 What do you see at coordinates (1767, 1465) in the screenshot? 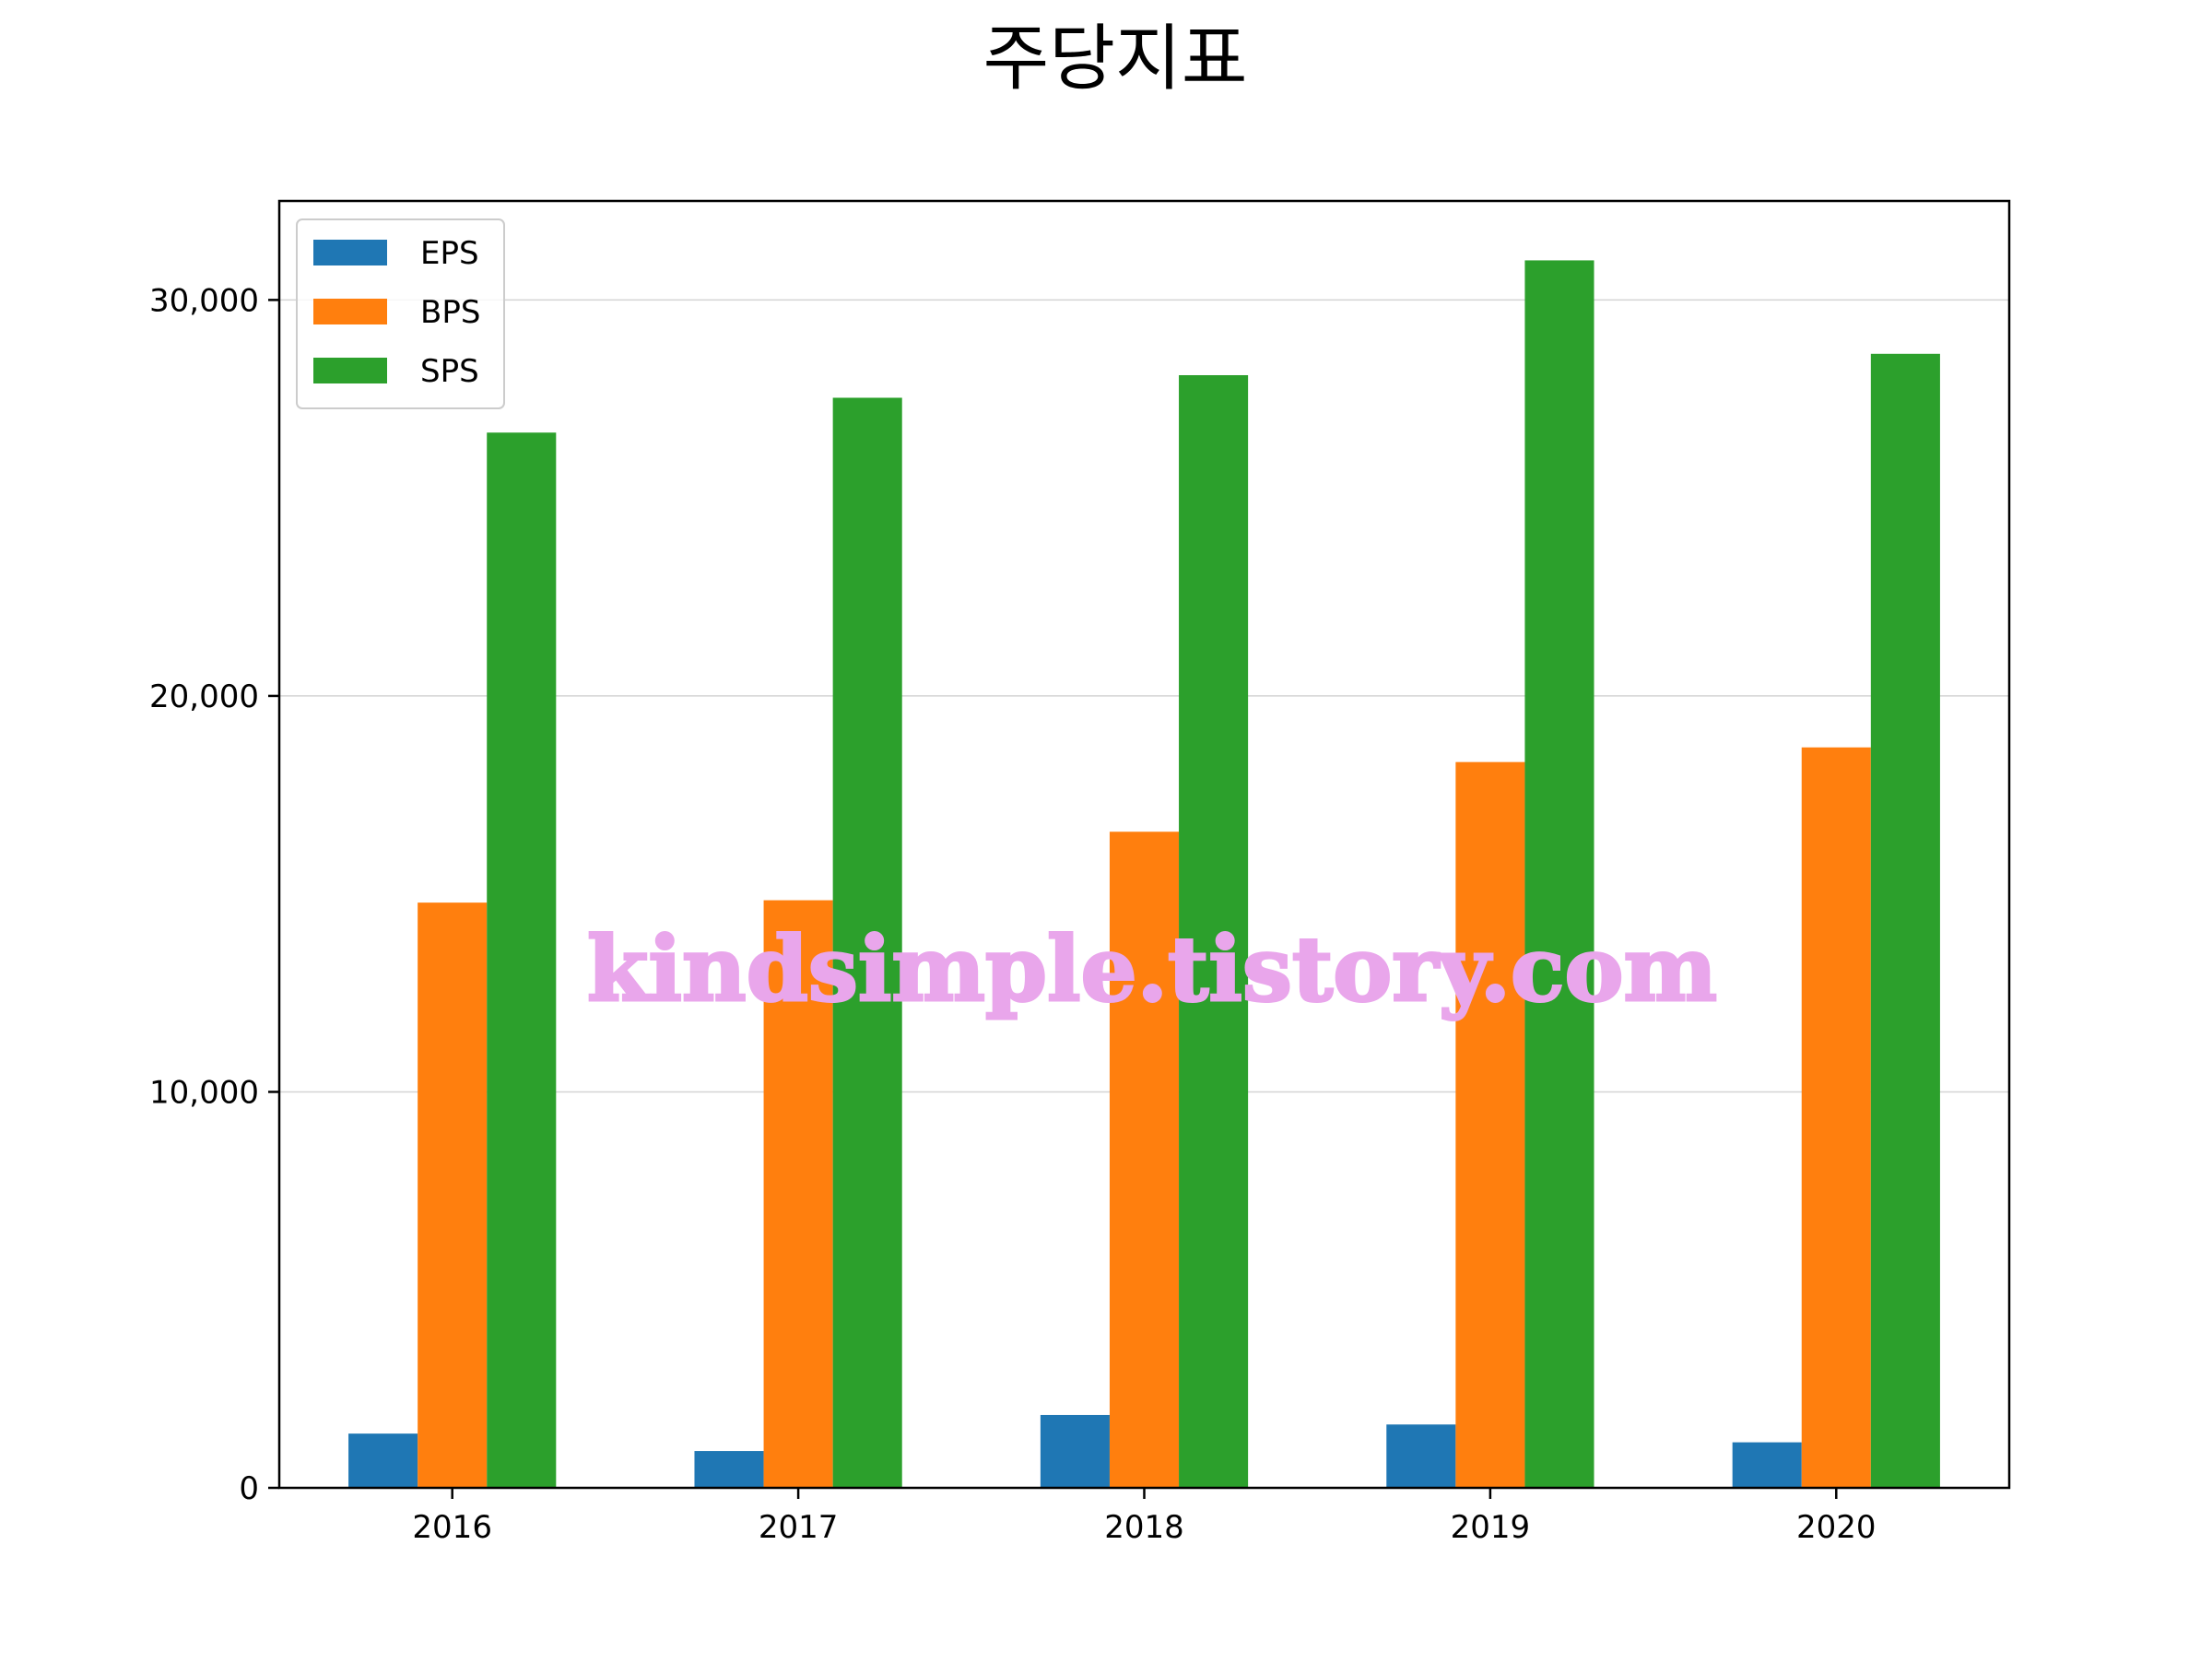
I see `bar-eps-2020` at bounding box center [1767, 1465].